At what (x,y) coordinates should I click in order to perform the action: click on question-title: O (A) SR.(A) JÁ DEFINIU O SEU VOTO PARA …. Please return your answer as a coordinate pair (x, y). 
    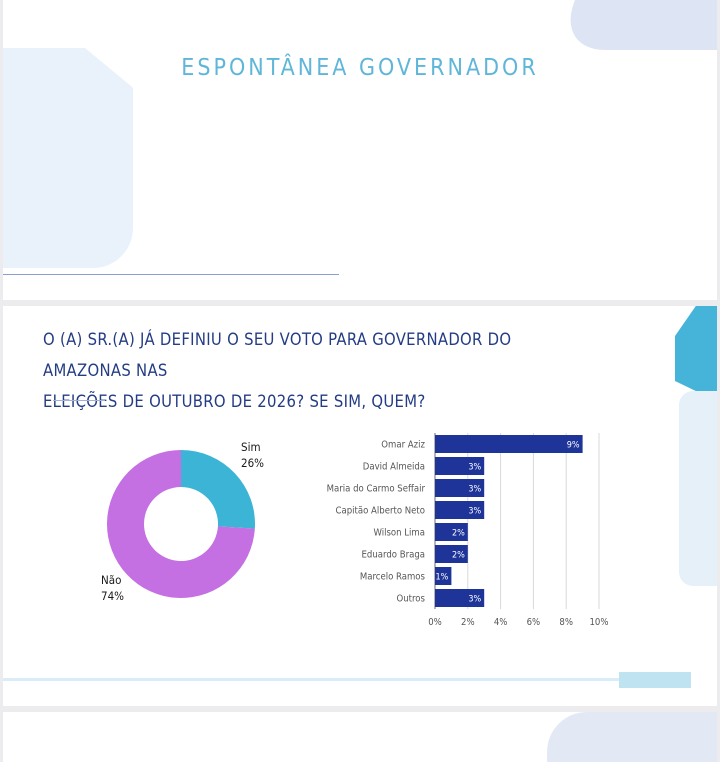
    Looking at the image, I should click on (323, 370).